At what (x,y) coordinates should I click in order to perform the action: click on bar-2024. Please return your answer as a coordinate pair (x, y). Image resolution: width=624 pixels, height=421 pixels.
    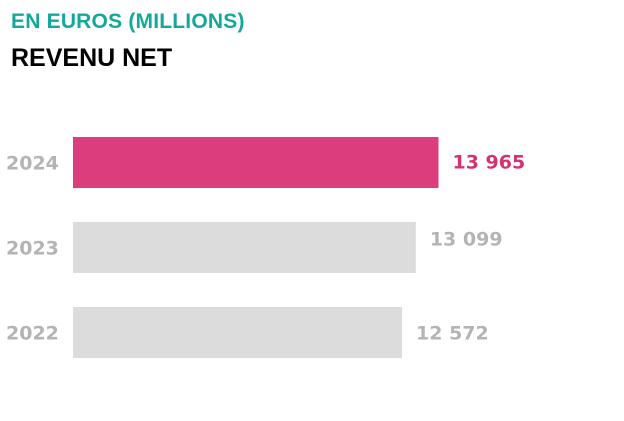
    Looking at the image, I should click on (256, 162).